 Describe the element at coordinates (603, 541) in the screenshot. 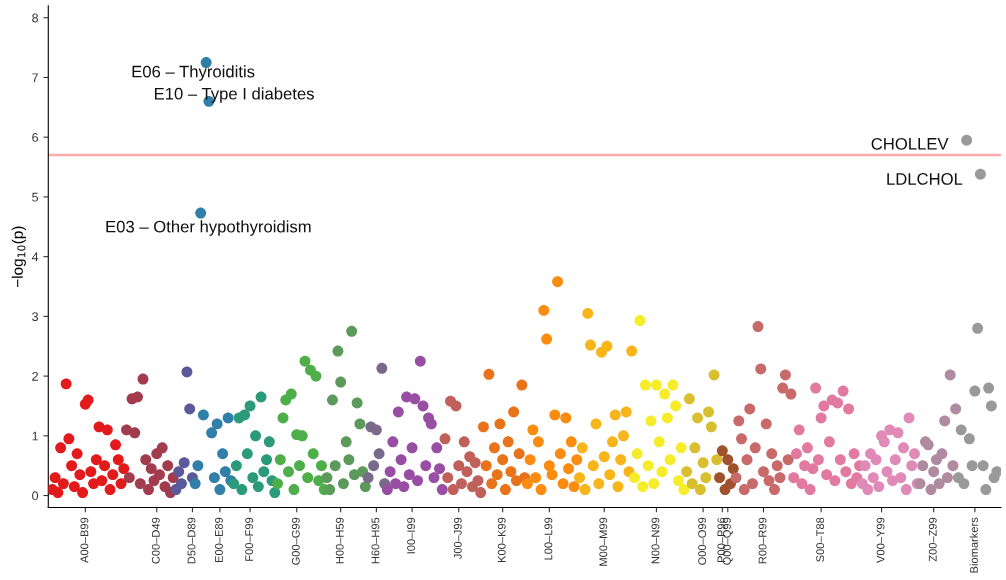

I see `x-tick-label: M00–M99` at that location.